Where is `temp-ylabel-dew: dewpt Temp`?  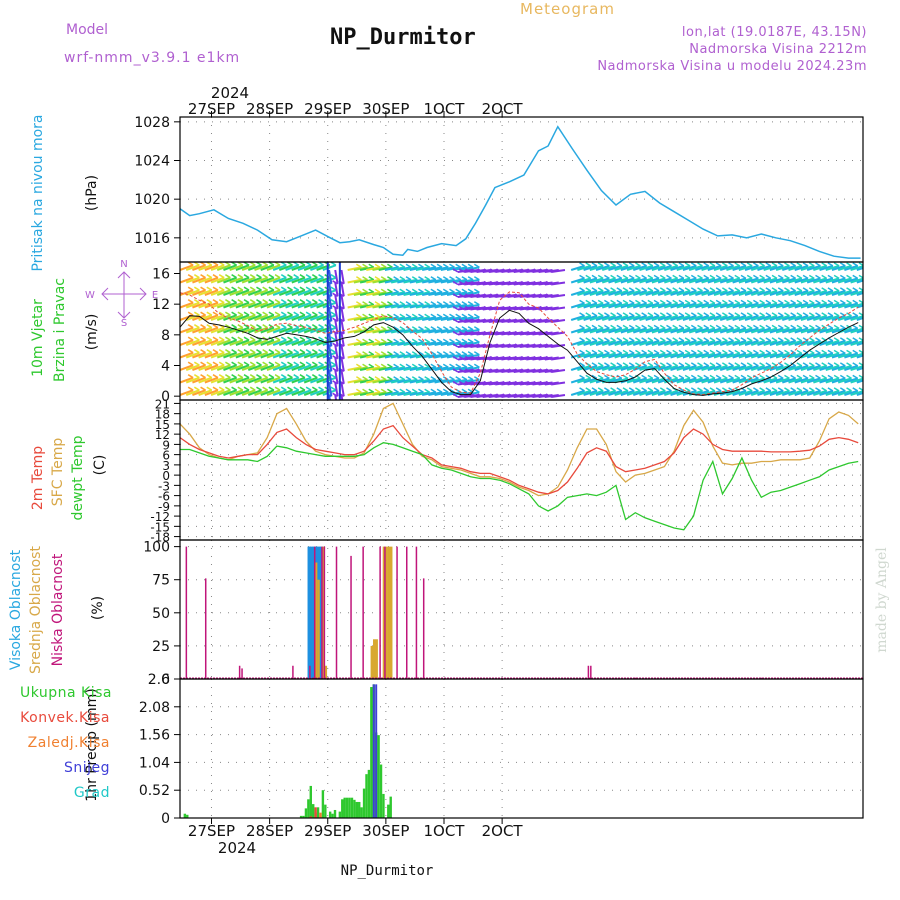 temp-ylabel-dew: dewpt Temp is located at coordinates (78, 477).